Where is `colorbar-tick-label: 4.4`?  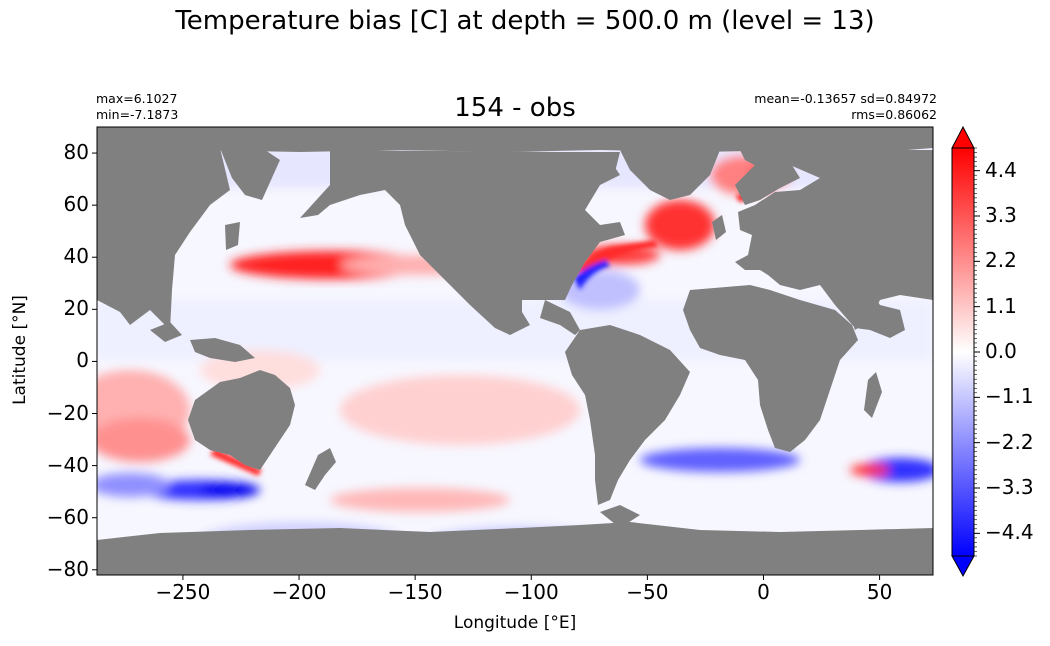
colorbar-tick-label: 4.4 is located at coordinates (1001, 169).